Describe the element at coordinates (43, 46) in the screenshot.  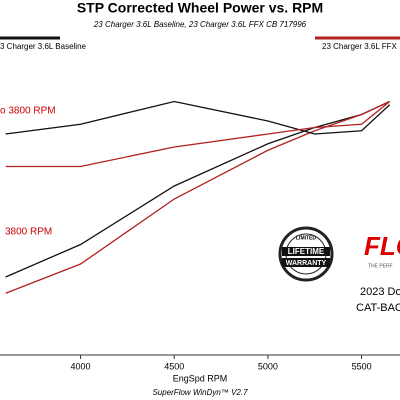
I see `legend-label: 3 Charger 3.6L Baseline` at that location.